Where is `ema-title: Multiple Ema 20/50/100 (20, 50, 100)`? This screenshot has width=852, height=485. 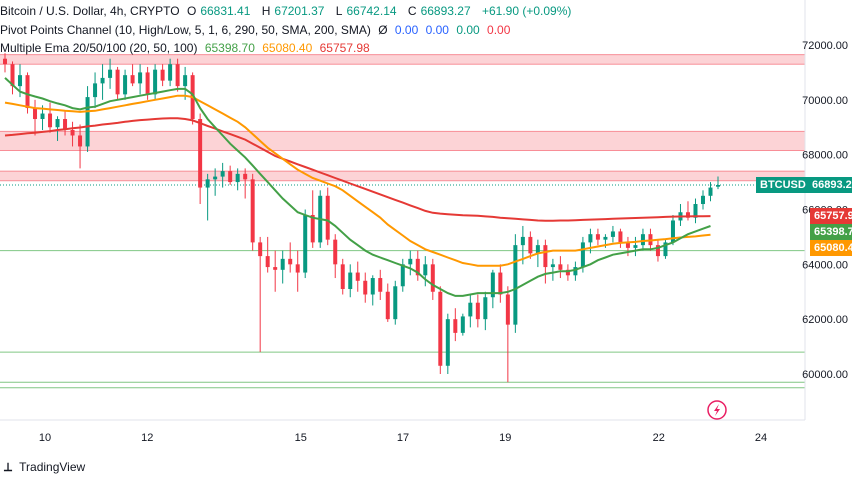
ema-title: Multiple Ema 20/50/100 (20, 50, 100) is located at coordinates (99, 48).